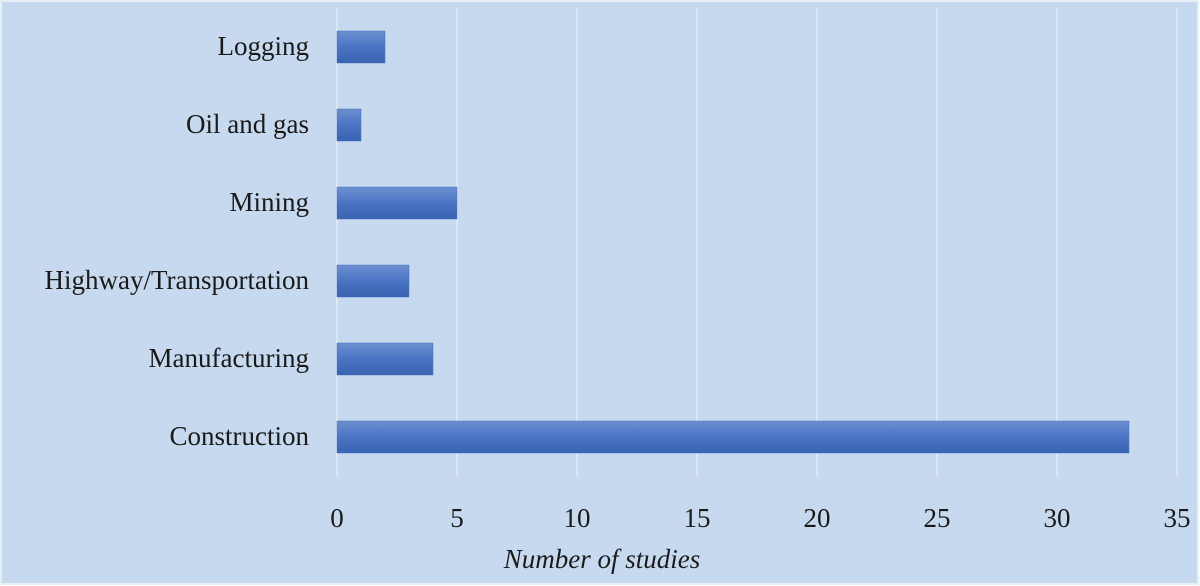  Describe the element at coordinates (937, 518) in the screenshot. I see `x-tick-label: 25` at that location.